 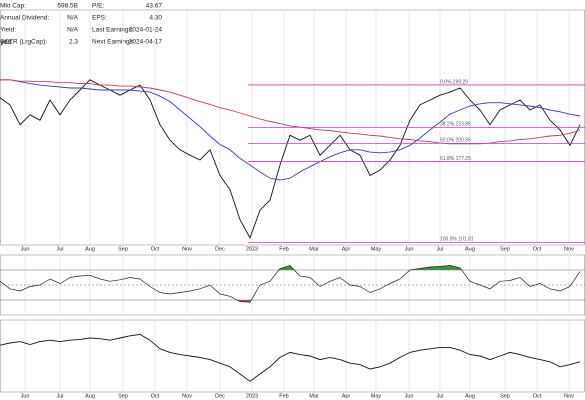 What do you see at coordinates (67, 6) in the screenshot?
I see `stat-value: 598.5B` at bounding box center [67, 6].